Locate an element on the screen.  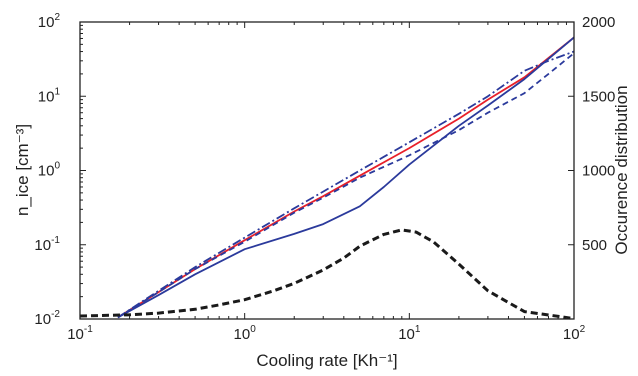
y-right-tick-label: 2000 is located at coordinates (598, 22).